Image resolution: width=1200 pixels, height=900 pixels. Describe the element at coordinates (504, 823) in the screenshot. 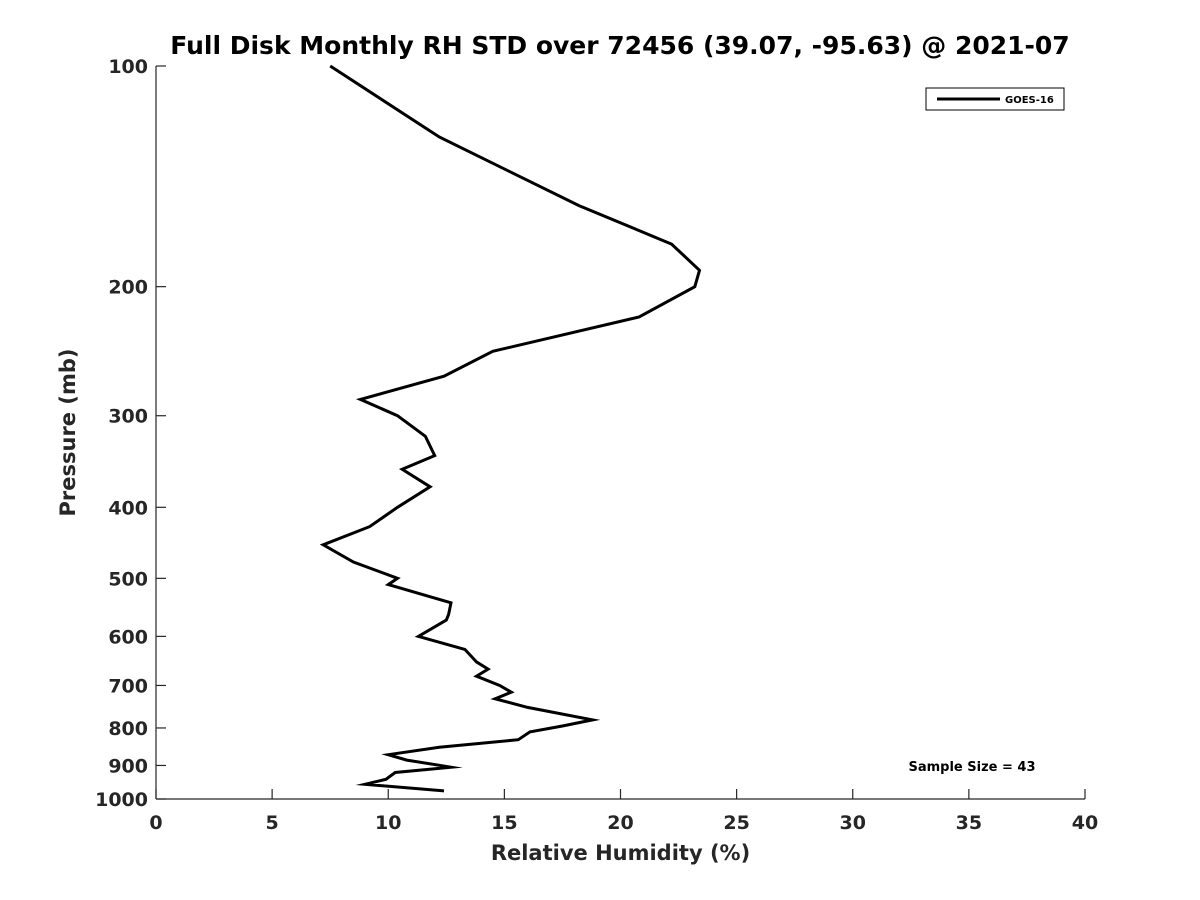

I see `x-tick-label: 15` at that location.